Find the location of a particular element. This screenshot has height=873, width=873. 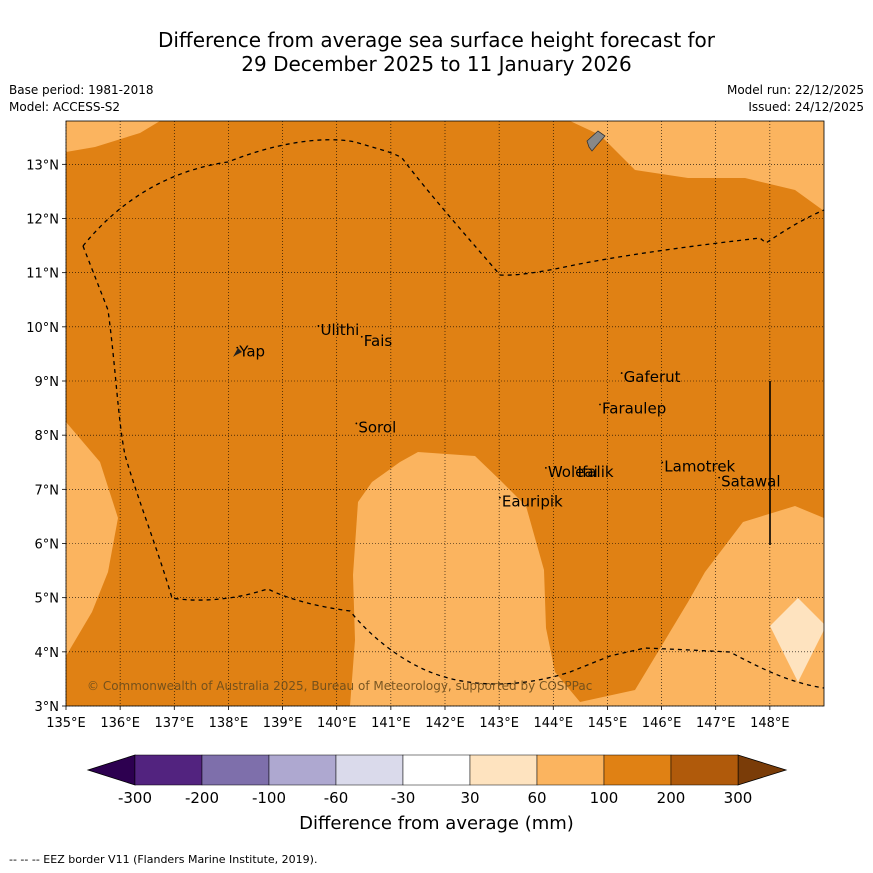

place-label: Faraulep is located at coordinates (634, 409).